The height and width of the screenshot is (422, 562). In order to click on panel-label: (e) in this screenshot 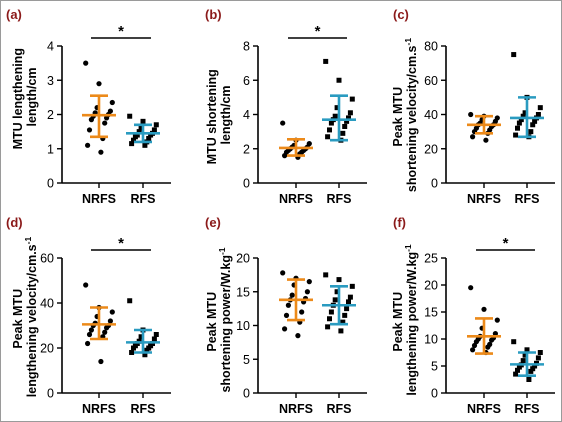, I will do `click(213, 222)`.